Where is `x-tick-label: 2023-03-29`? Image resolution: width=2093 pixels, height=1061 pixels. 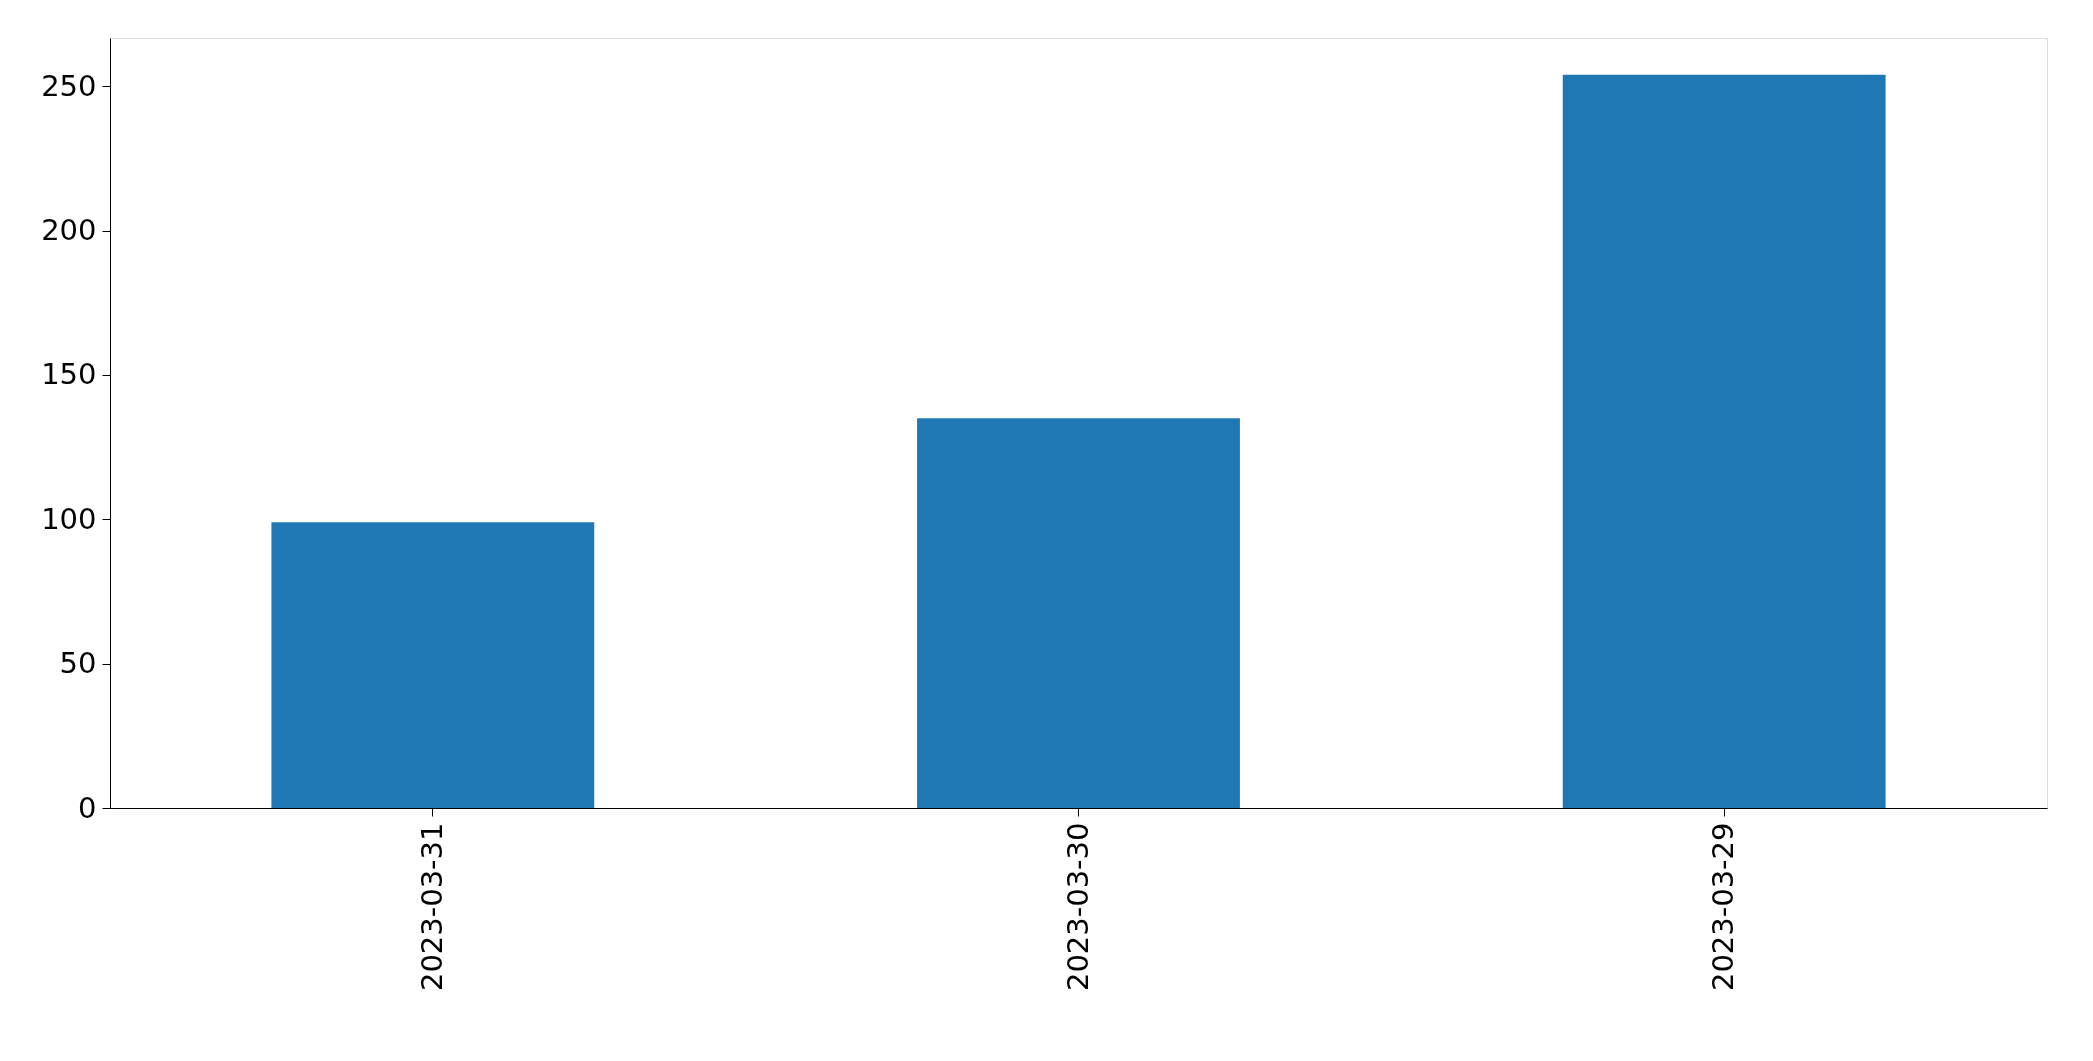
x-tick-label: 2023-03-29 is located at coordinates (1723, 907).